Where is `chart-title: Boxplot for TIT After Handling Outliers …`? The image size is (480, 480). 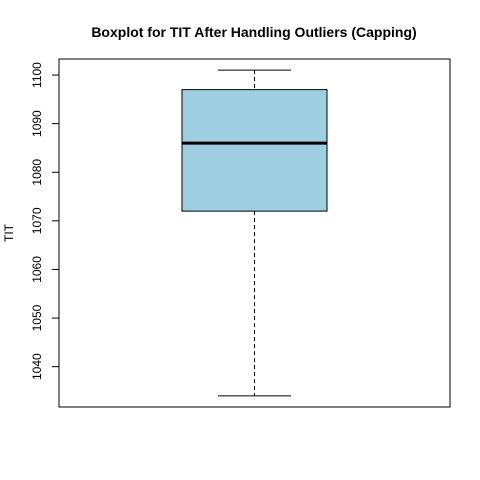
chart-title: Boxplot for TIT After Handling Outliers … is located at coordinates (253, 32).